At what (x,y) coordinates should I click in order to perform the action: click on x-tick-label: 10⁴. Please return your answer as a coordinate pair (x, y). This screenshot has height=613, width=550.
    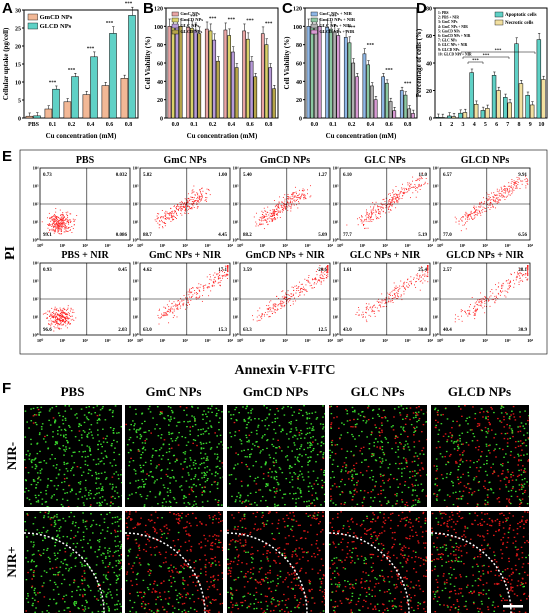
    Looking at the image, I should click on (430, 245).